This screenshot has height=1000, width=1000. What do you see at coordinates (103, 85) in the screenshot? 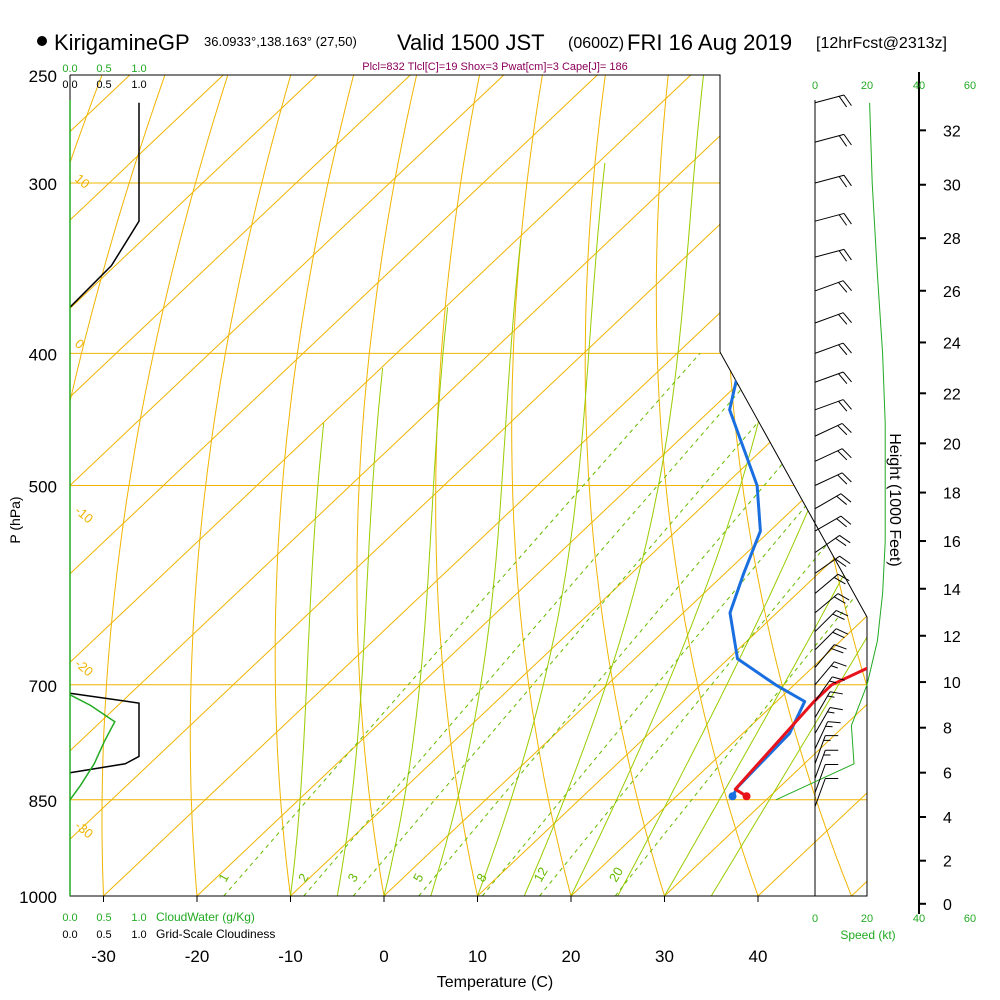
I see `cloudiness-scale-top-1: 0.5` at bounding box center [103, 85].